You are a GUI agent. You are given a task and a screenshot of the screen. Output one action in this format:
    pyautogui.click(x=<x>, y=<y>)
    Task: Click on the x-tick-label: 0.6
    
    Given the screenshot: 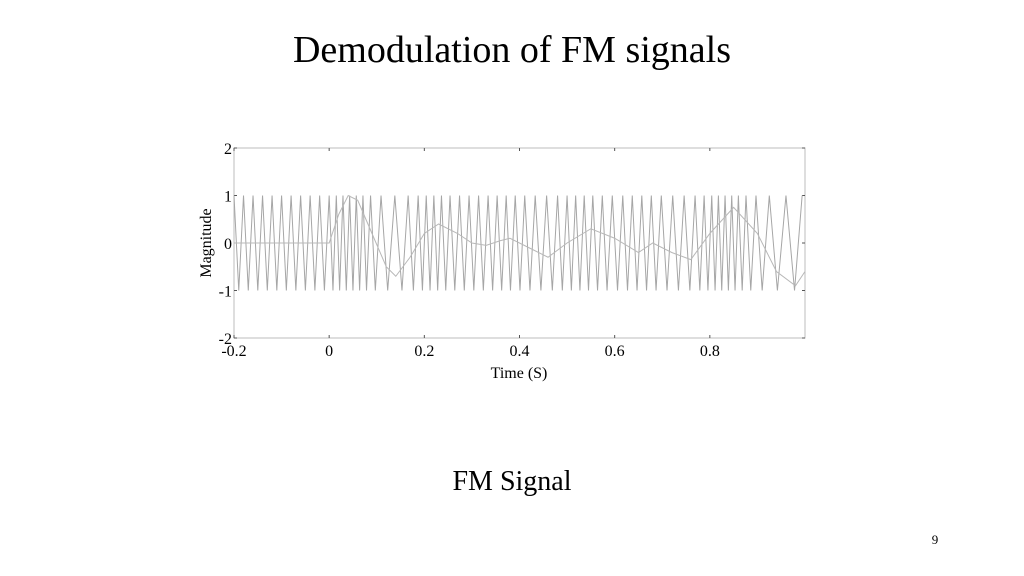 What is the action you would take?
    pyautogui.click(x=615, y=351)
    